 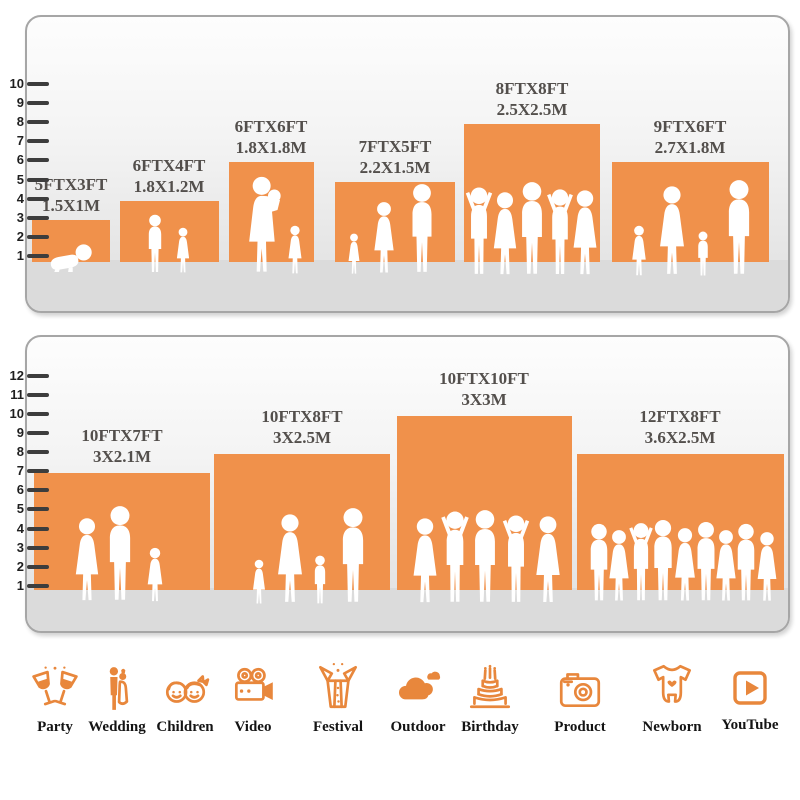 What do you see at coordinates (20, 432) in the screenshot?
I see `ruler-label: 9` at bounding box center [20, 432].